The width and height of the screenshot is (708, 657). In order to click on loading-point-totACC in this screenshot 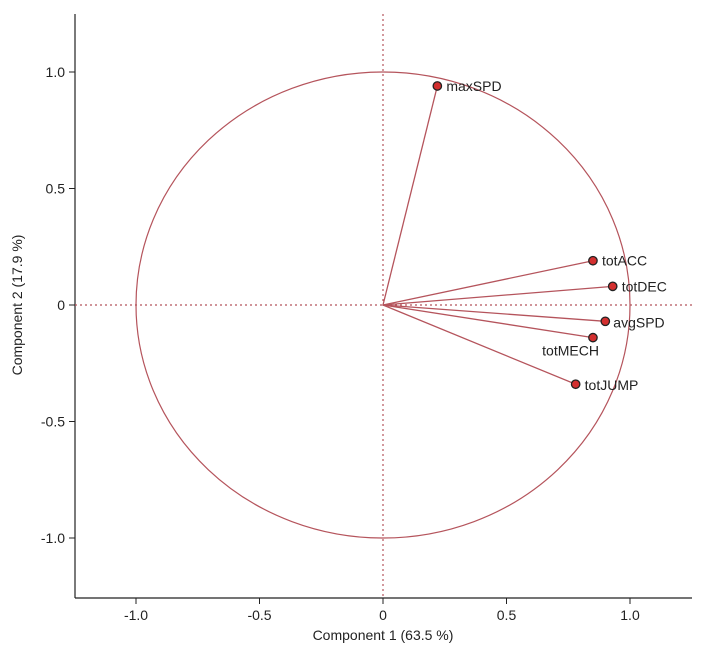, I will do `click(593, 260)`.